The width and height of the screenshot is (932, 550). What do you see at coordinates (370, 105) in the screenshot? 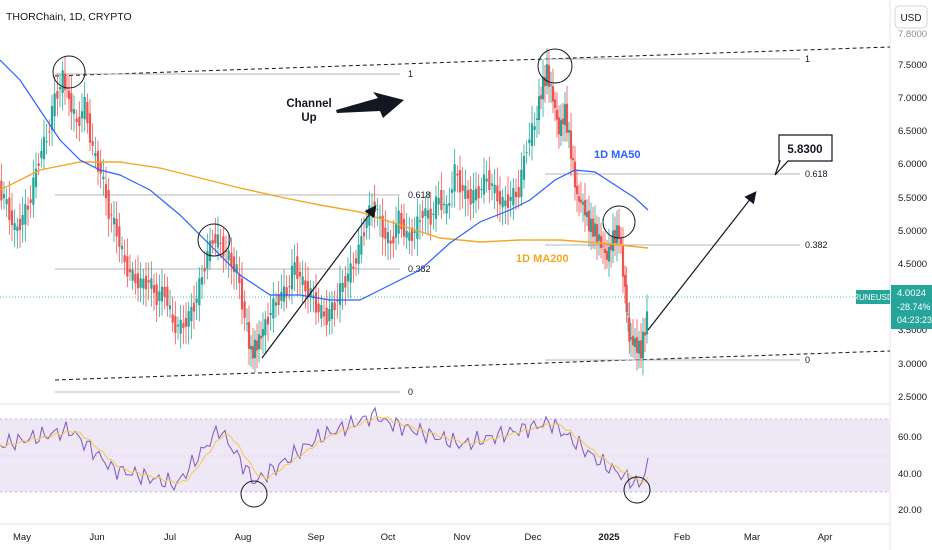
I see `channel-arrow` at bounding box center [370, 105].